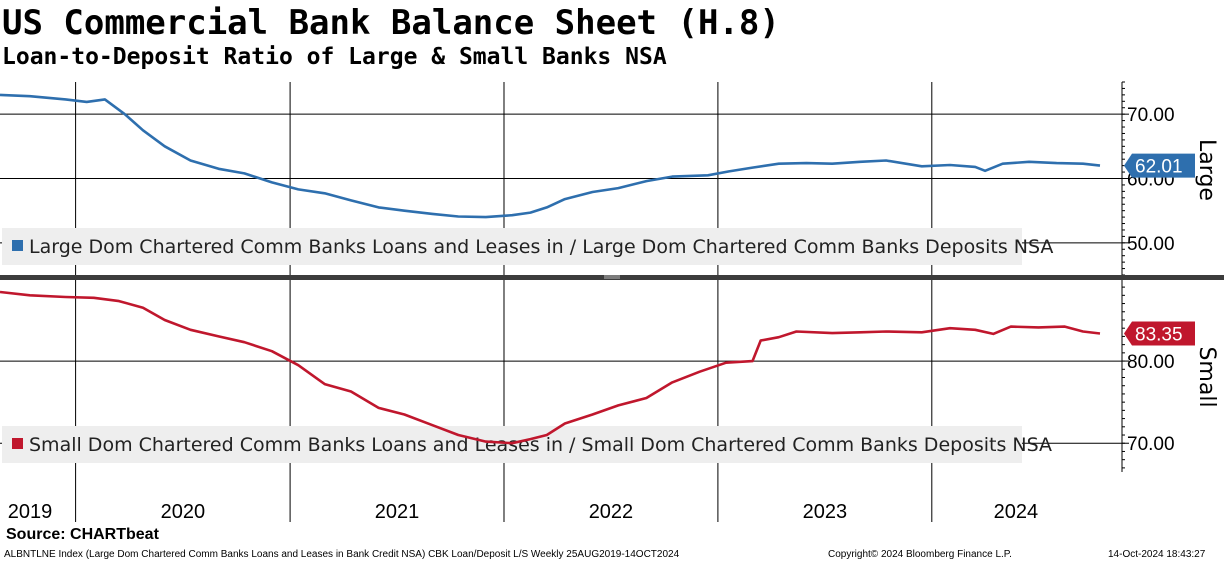  What do you see at coordinates (391, 23) in the screenshot?
I see `chart-title: US Commercial Bank Balance Sheet (H.8)` at bounding box center [391, 23].